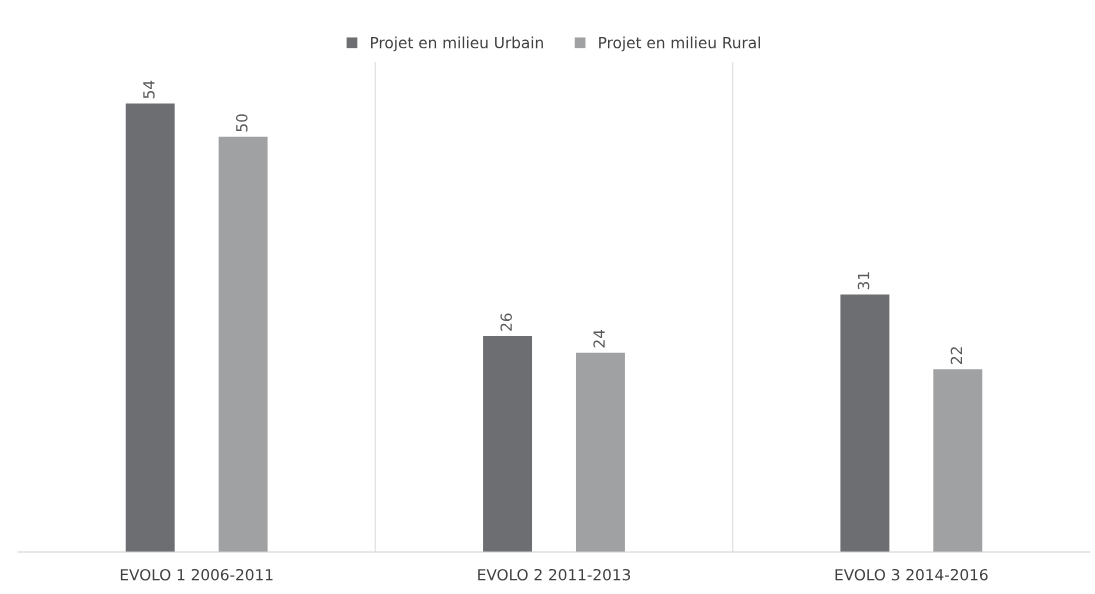  I want to click on legend-label: Projet en milieu Urbain, so click(457, 44).